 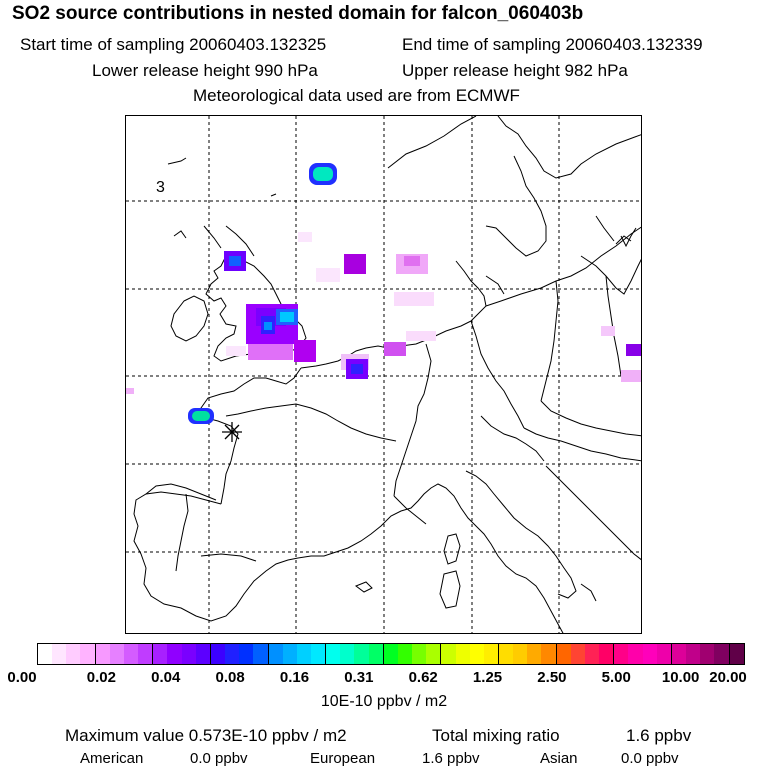 I want to click on patch-thames, so click(x=305, y=351).